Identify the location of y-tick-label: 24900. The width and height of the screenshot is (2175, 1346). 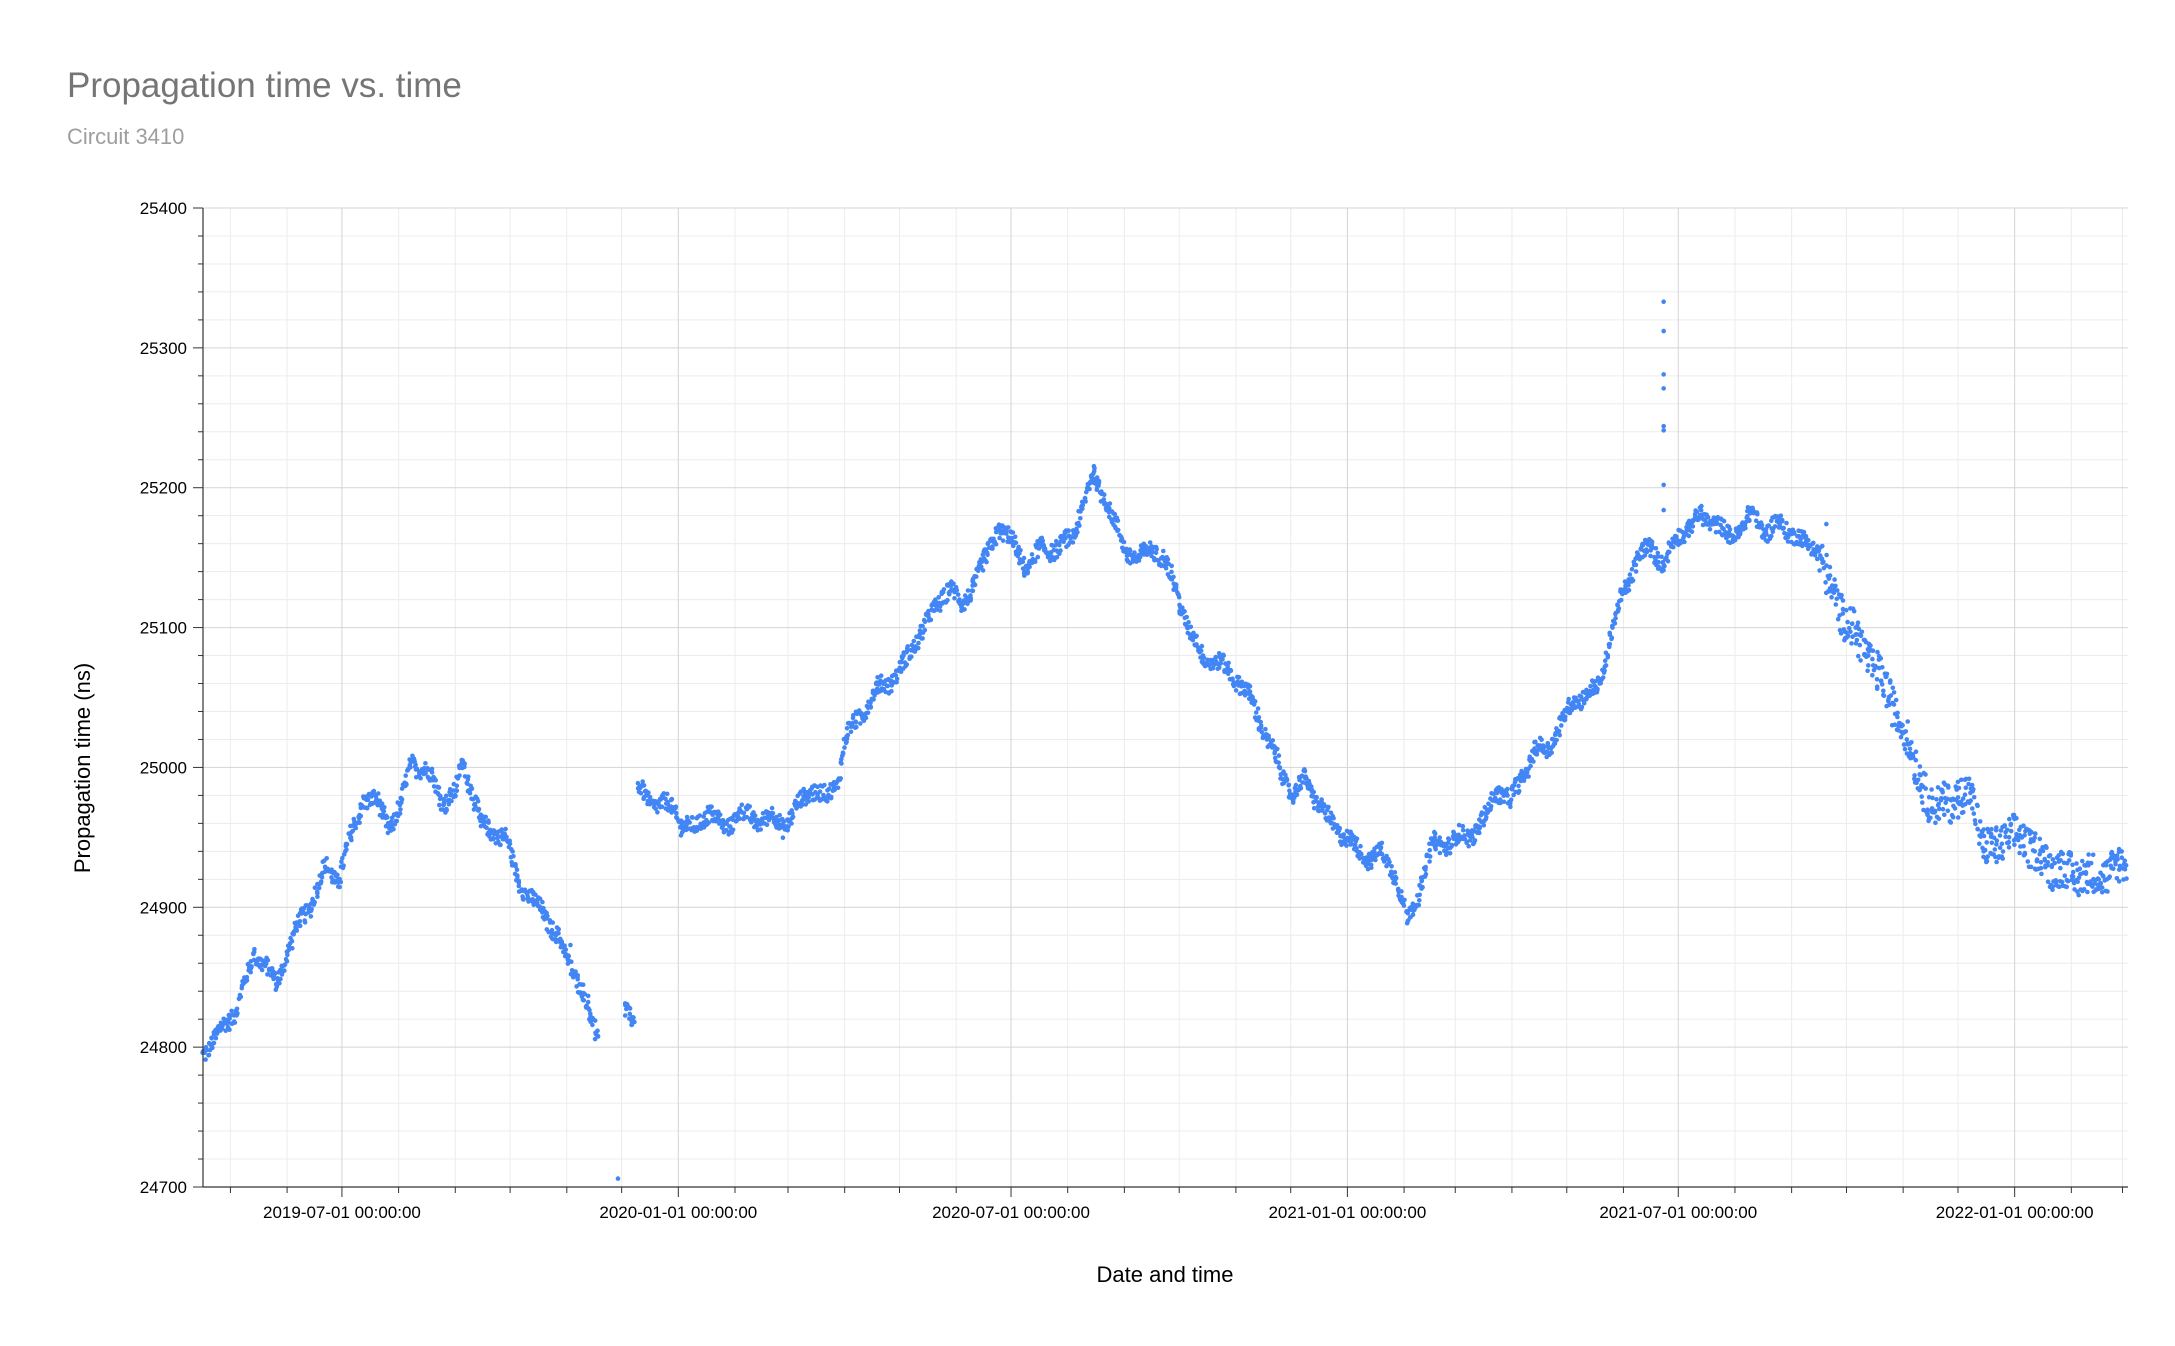
(163, 907).